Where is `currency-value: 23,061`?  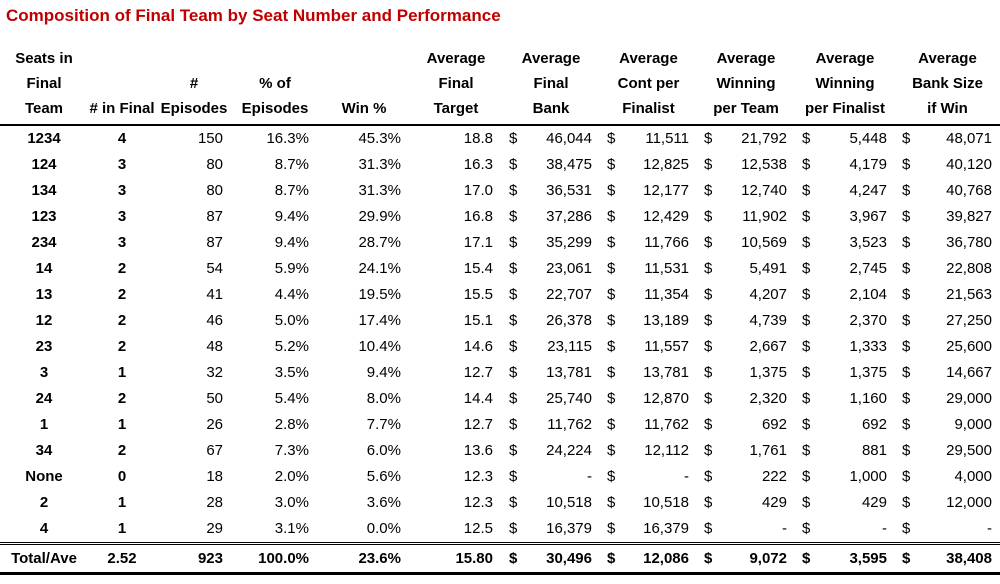
currency-value: 23,061 is located at coordinates (569, 268).